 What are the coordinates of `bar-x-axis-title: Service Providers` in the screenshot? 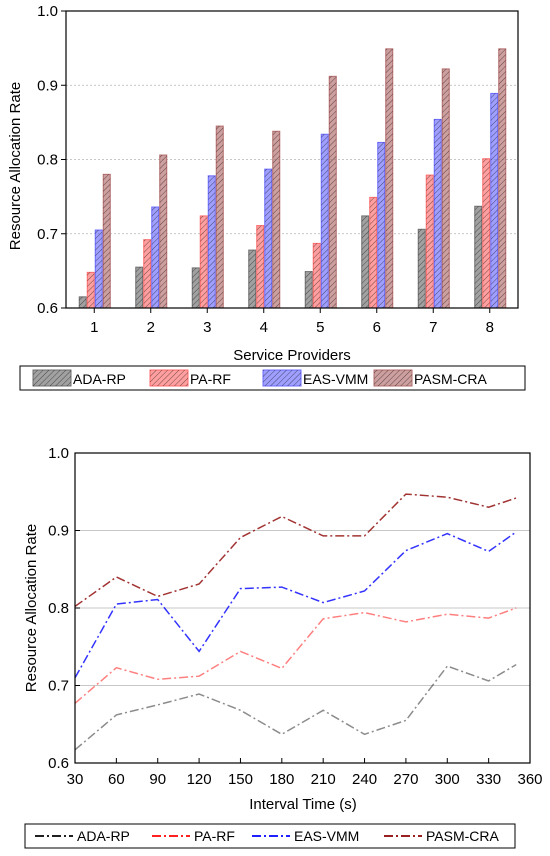 It's located at (292, 355).